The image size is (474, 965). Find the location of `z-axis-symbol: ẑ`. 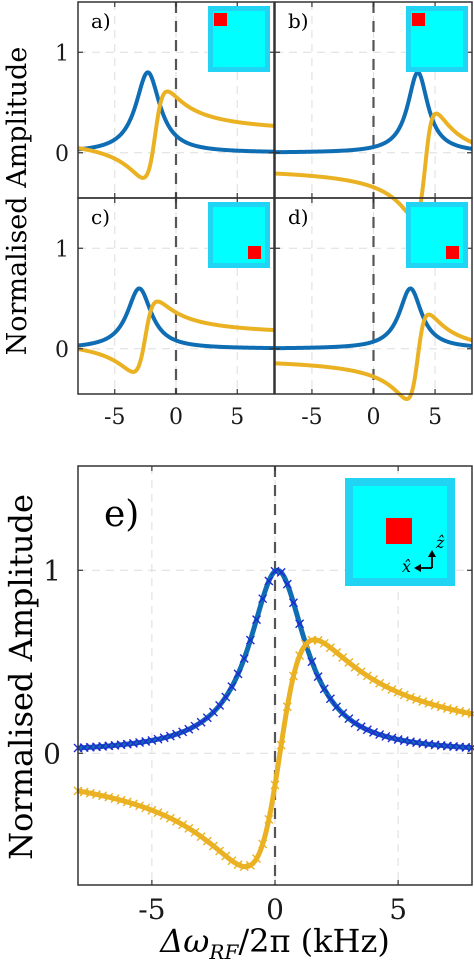

z-axis-symbol: ẑ is located at coordinates (440, 542).